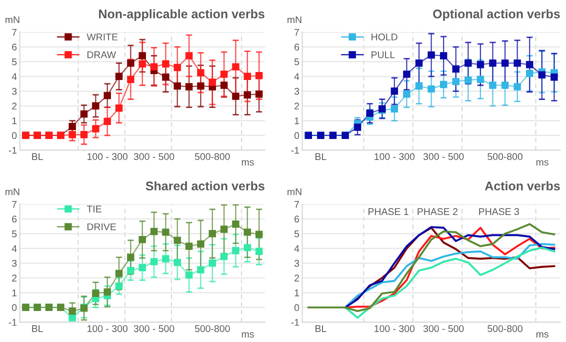 The width and height of the screenshot is (566, 342). I want to click on annotation: PHASE 3, so click(499, 212).